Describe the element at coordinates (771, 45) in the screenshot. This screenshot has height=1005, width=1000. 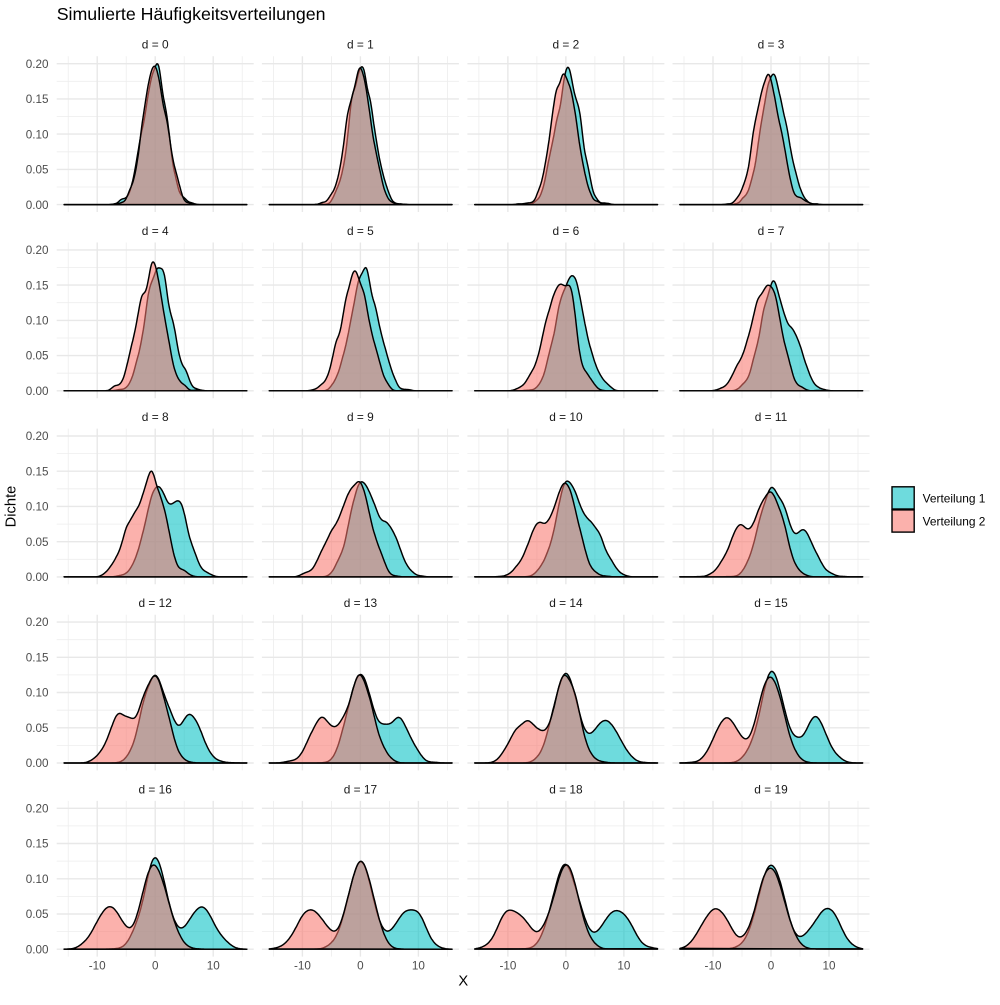
I see `svg-text: d = 3` at that location.